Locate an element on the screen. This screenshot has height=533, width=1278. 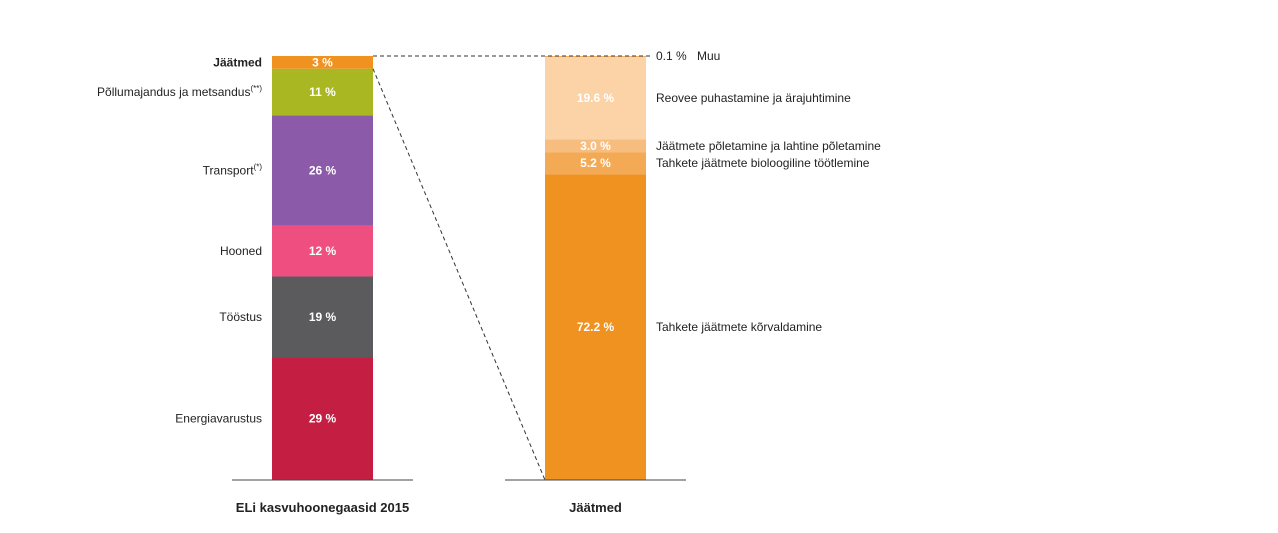
data-label-reovee-puhastamine-ja-arajuhtimine: 19.6 % is located at coordinates (596, 98).